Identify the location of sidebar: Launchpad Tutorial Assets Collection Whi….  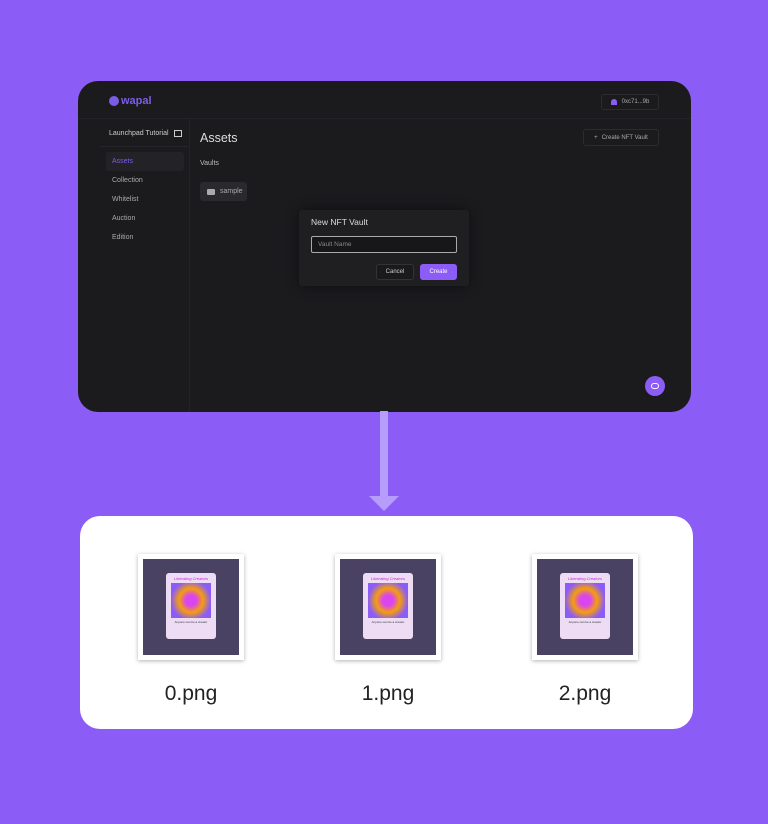
(134, 265).